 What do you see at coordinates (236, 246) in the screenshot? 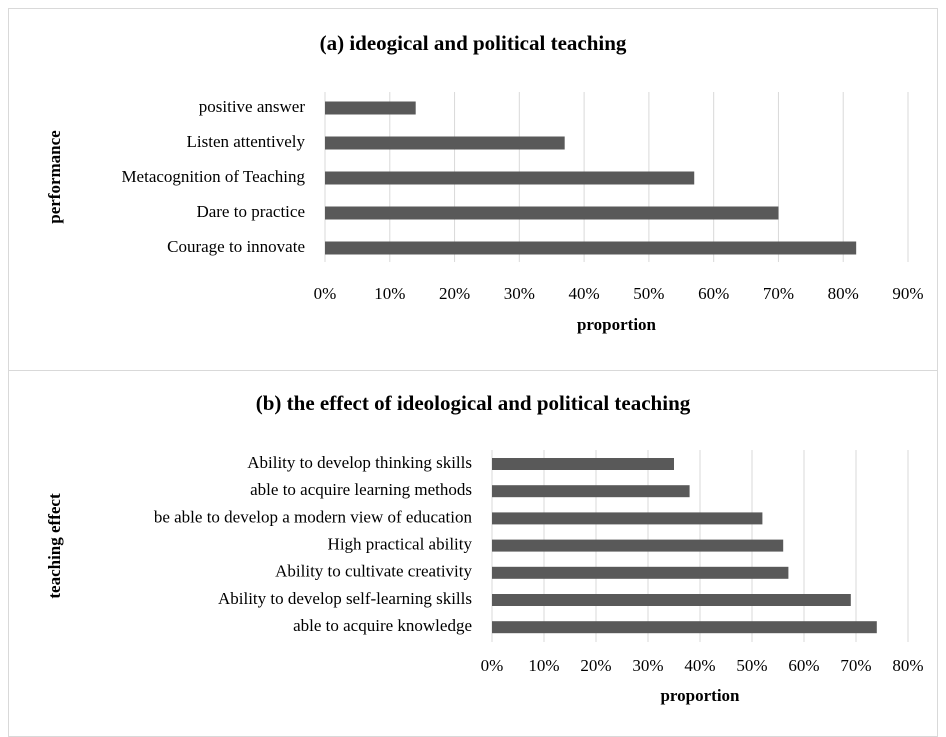
I see `y-tick-label: Courage to innovate` at bounding box center [236, 246].